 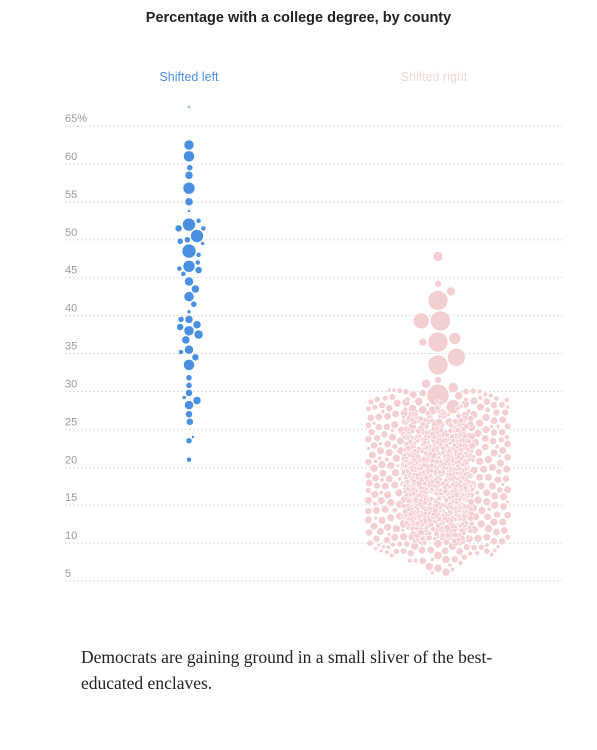 I want to click on series-labels: Shifted left Shifted right, so click(x=313, y=77).